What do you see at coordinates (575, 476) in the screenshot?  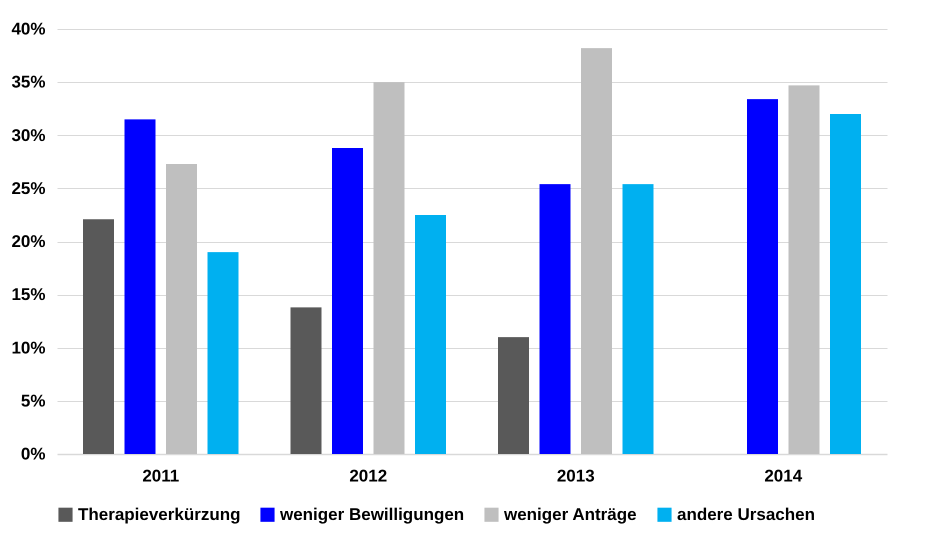 I see `x-tick-label: 2013` at bounding box center [575, 476].